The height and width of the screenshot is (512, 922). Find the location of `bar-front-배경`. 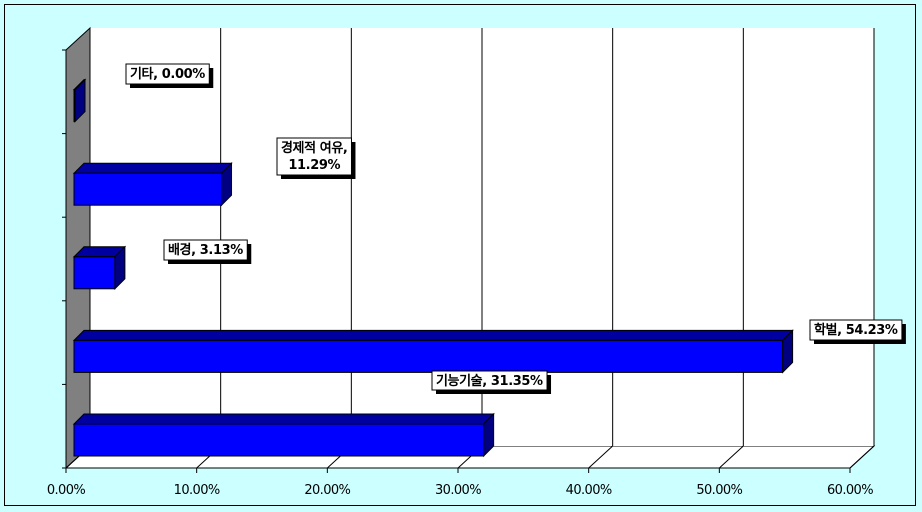

bar-front-배경 is located at coordinates (94, 273).